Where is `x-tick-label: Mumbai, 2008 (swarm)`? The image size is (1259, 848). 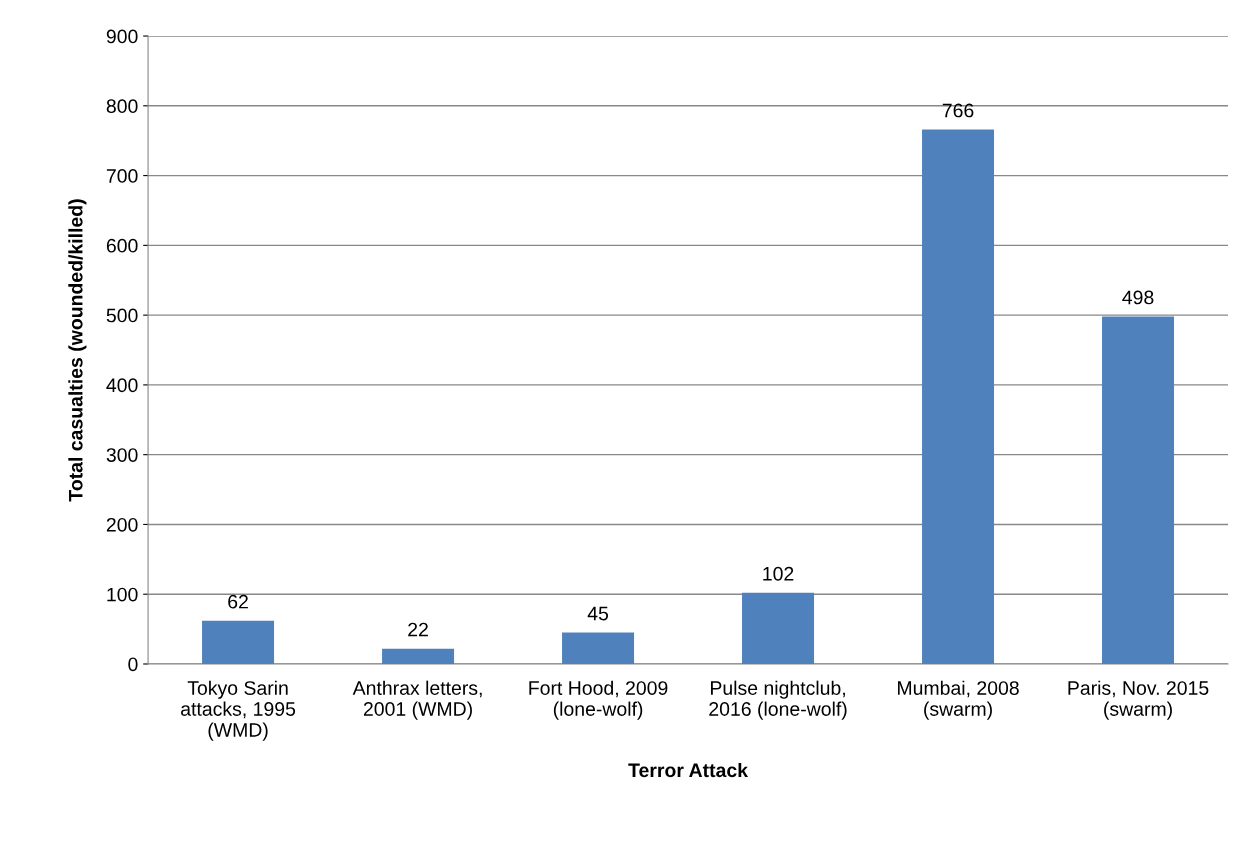
x-tick-label: Mumbai, 2008 (swarm) is located at coordinates (958, 700).